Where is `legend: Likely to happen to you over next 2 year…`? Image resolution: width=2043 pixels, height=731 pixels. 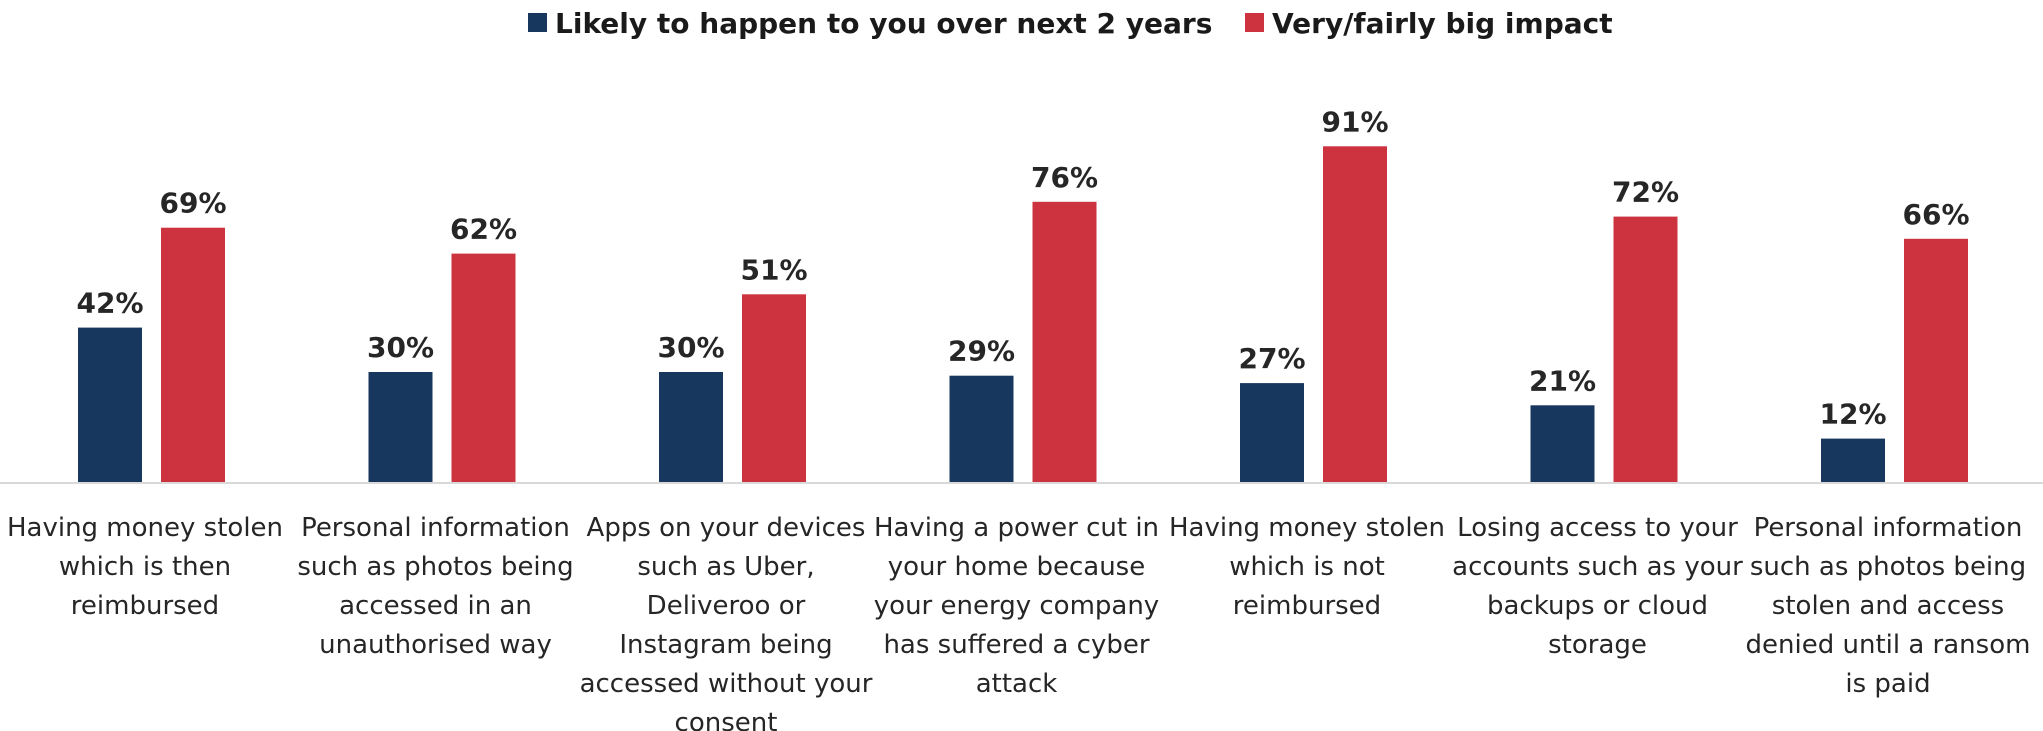 legend: Likely to happen to you over next 2 year… is located at coordinates (1070, 23).